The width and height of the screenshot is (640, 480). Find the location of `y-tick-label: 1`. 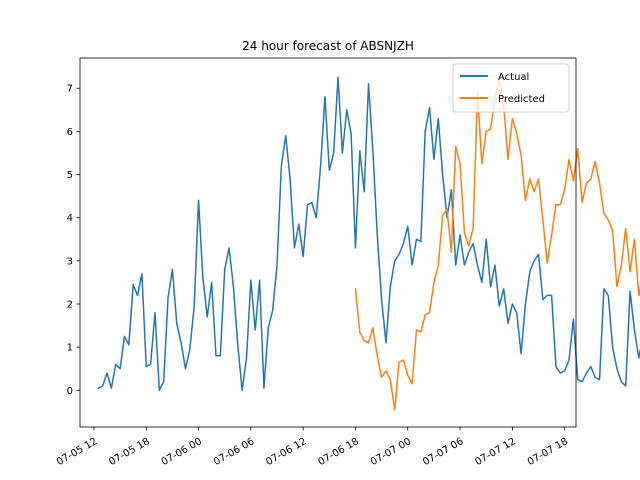

y-tick-label: 1 is located at coordinates (70, 348).